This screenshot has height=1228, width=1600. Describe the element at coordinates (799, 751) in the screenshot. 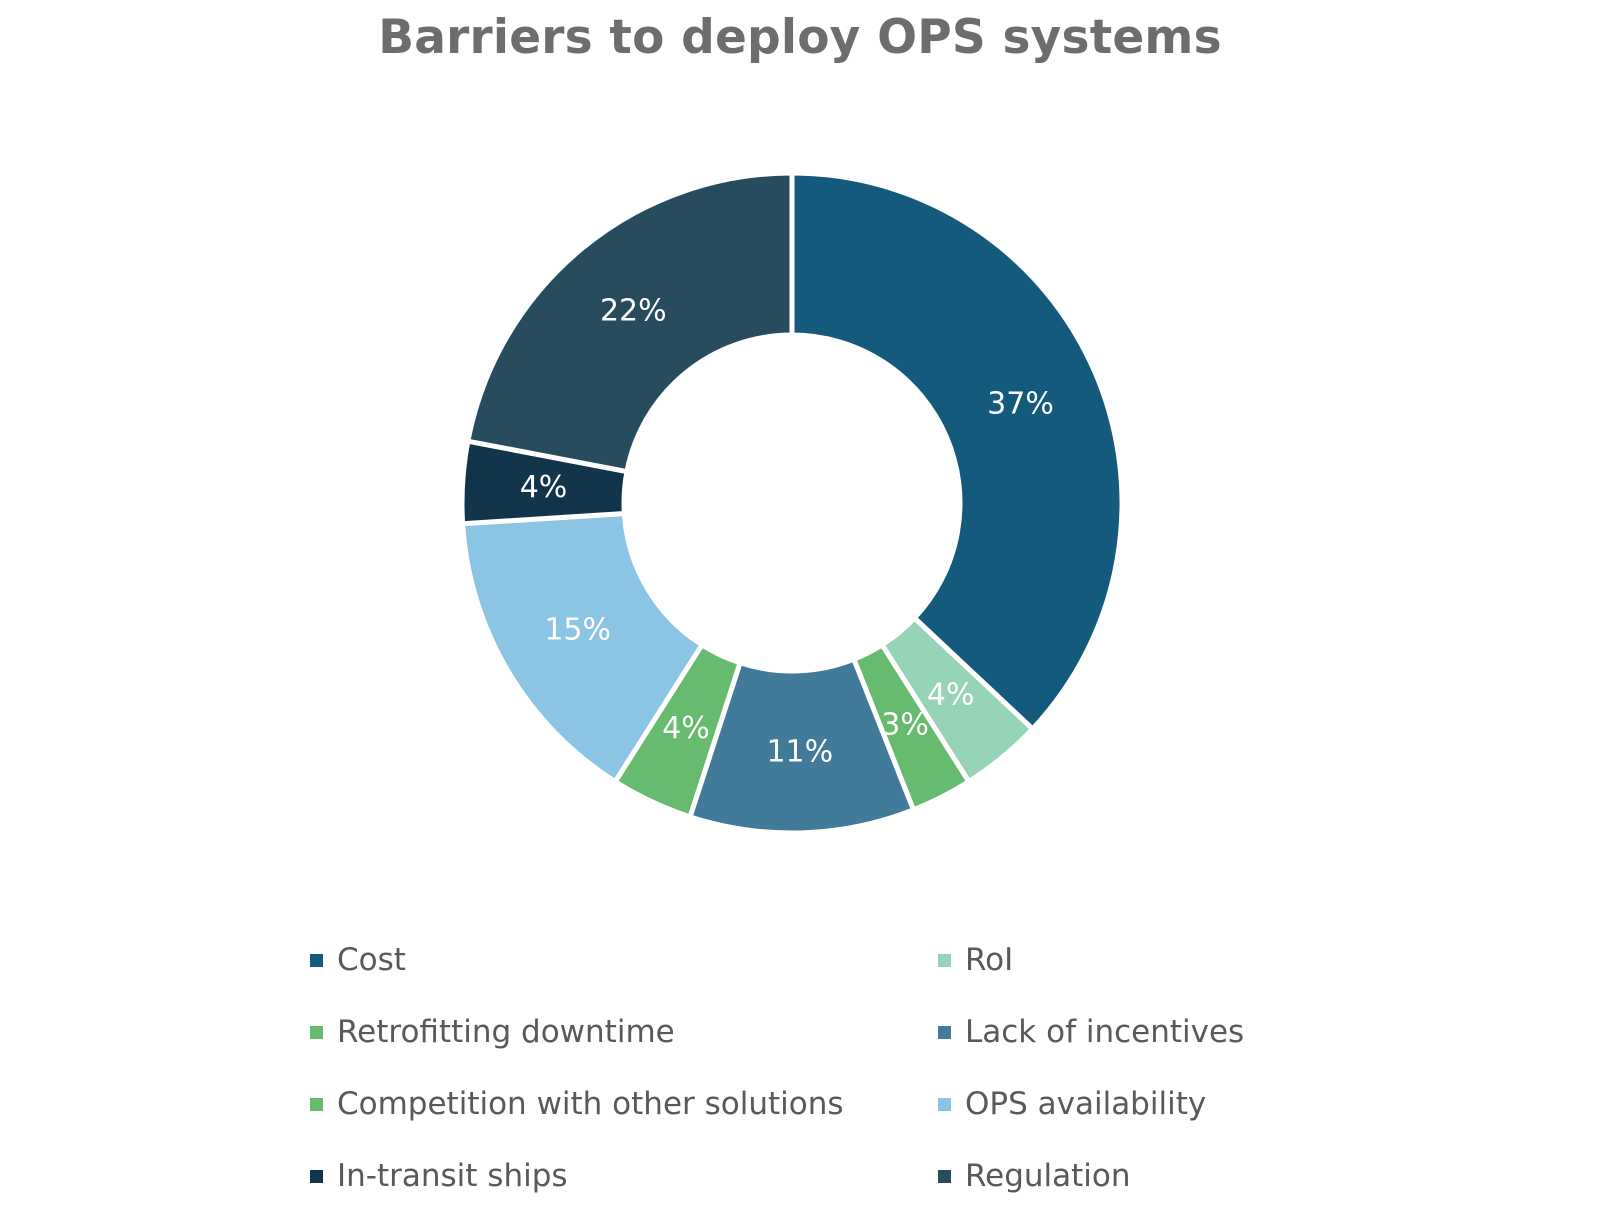

I see `data-label-lack-of-incentives: 11%` at that location.